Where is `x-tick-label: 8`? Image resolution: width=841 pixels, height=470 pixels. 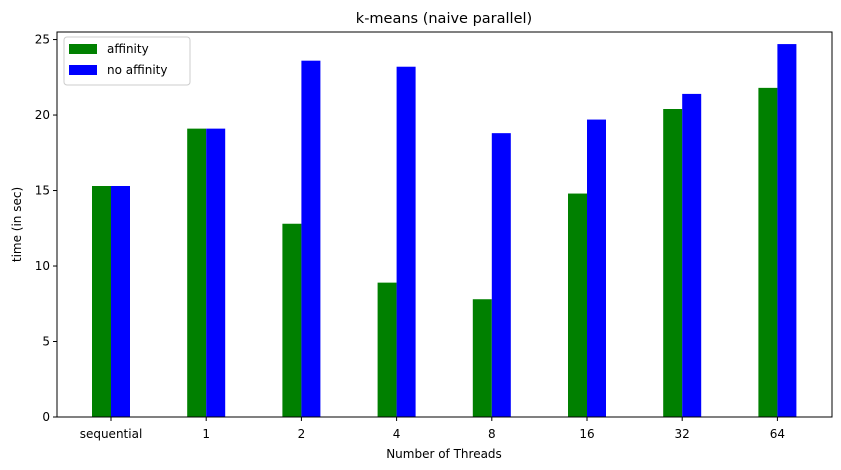 x-tick-label: 8 is located at coordinates (492, 434).